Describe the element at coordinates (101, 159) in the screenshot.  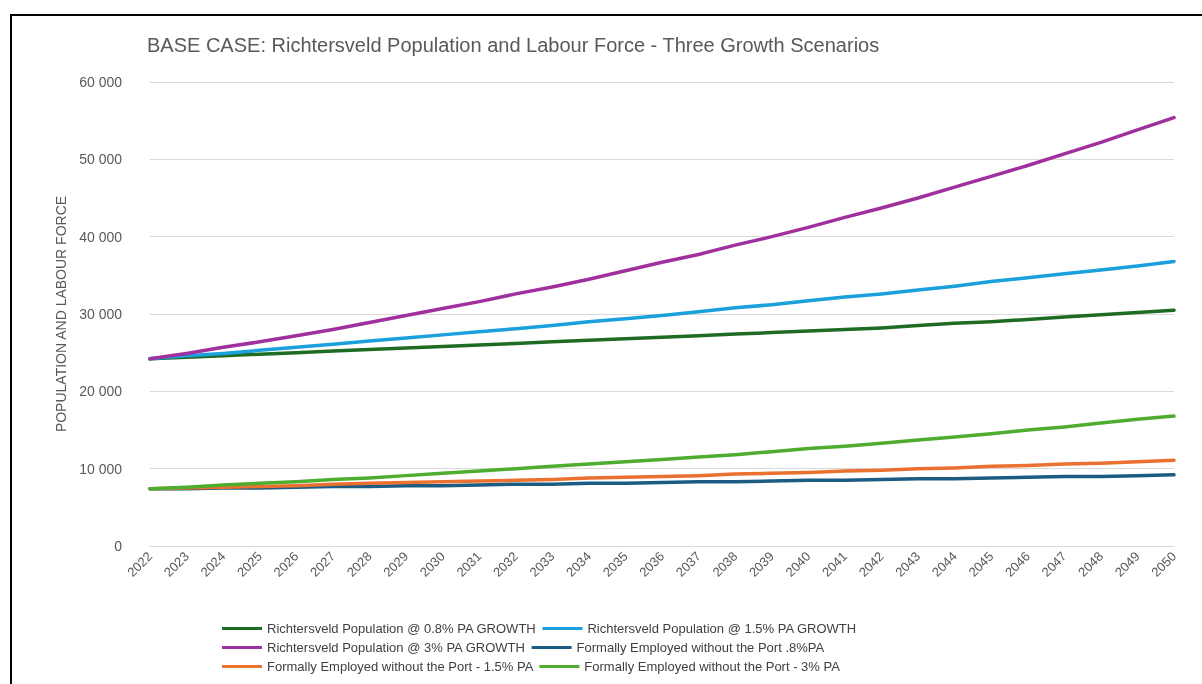
I see `y-tick-label: 50 000` at that location.